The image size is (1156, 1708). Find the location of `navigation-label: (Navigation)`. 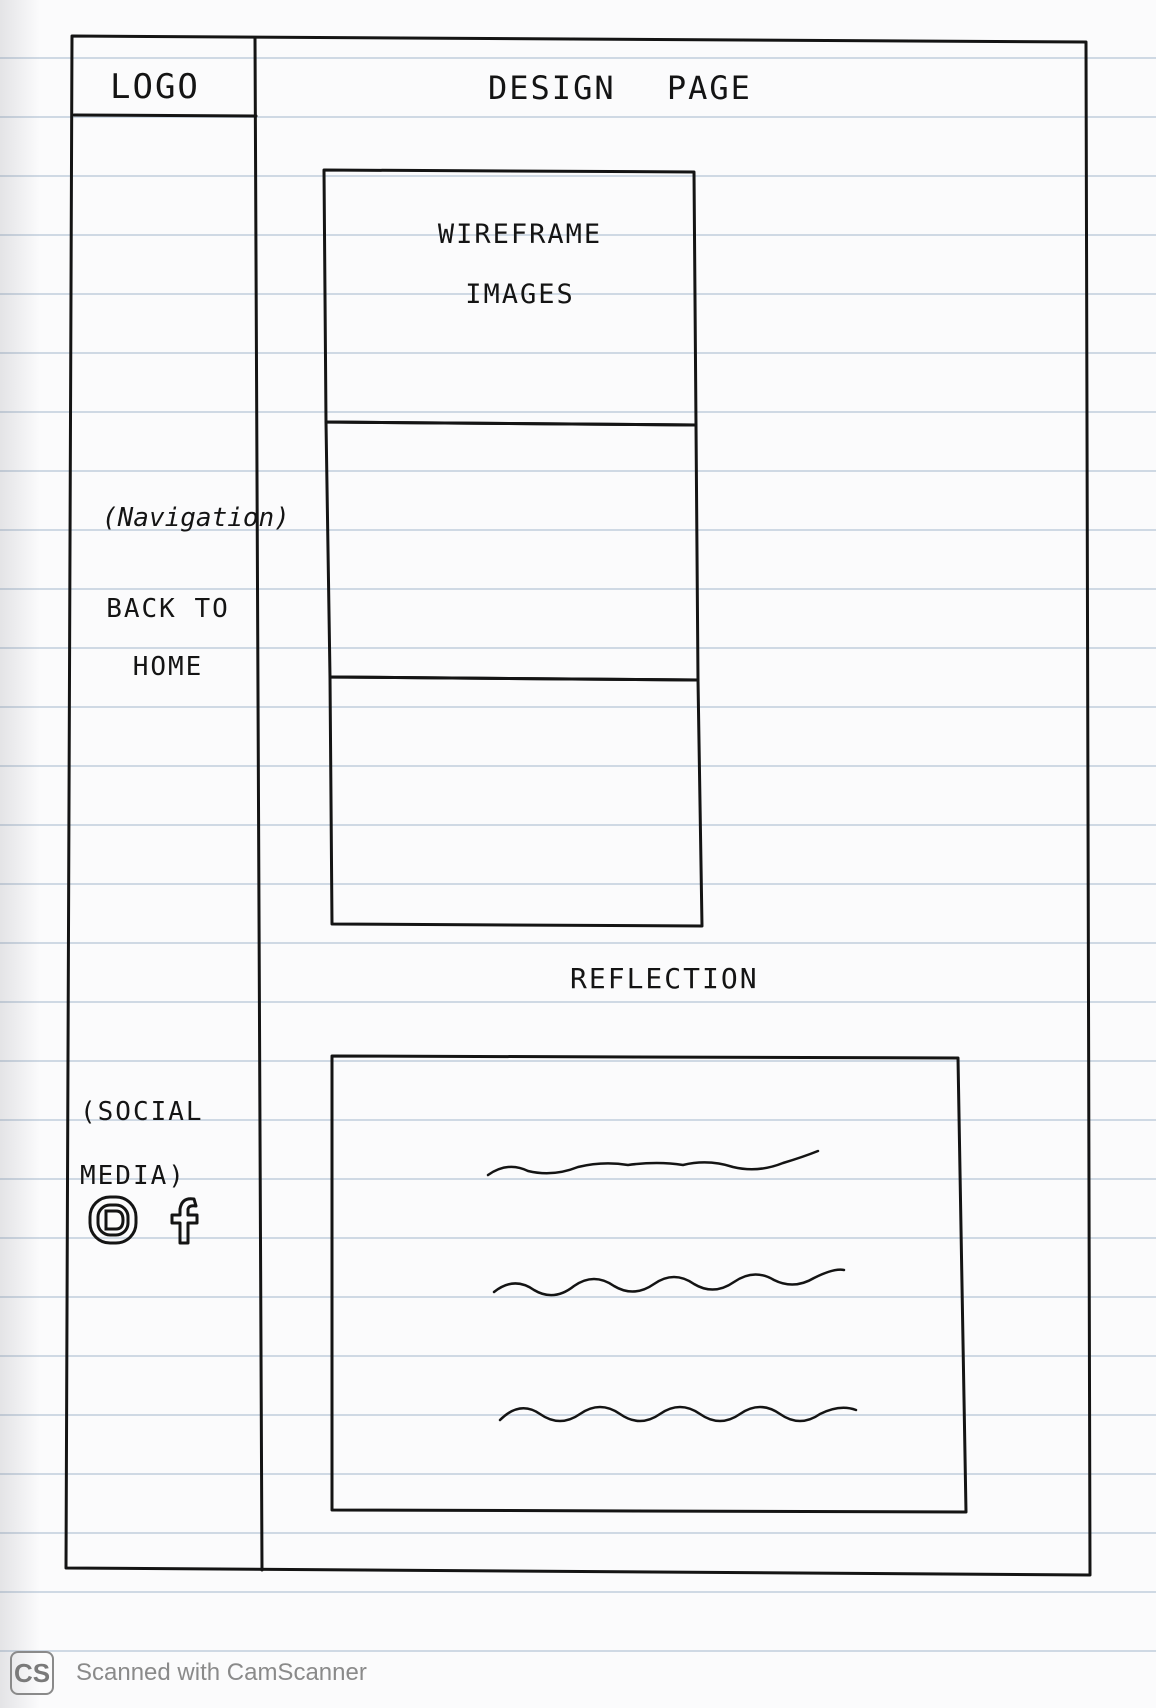

navigation-label: (Navigation) is located at coordinates (196, 518).